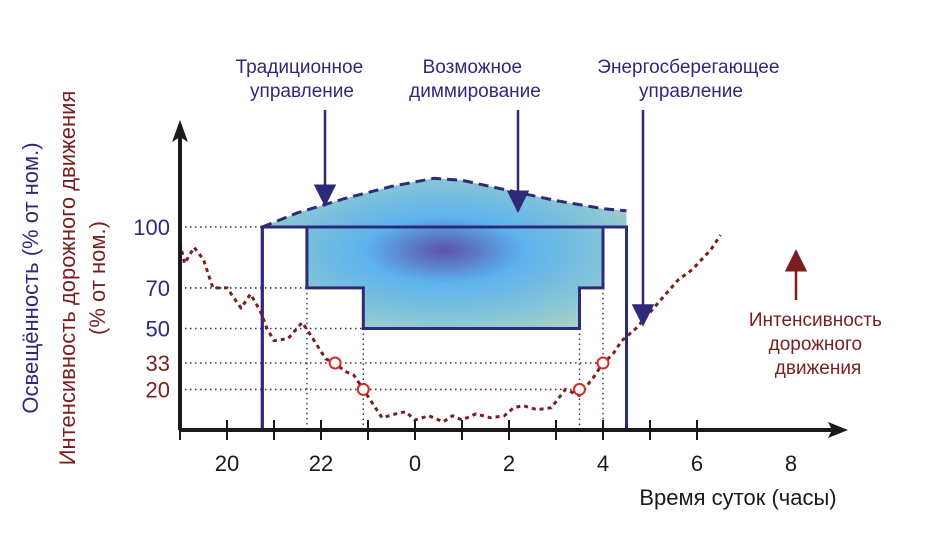  I want to click on x-tick-label-2: 2, so click(509, 463).